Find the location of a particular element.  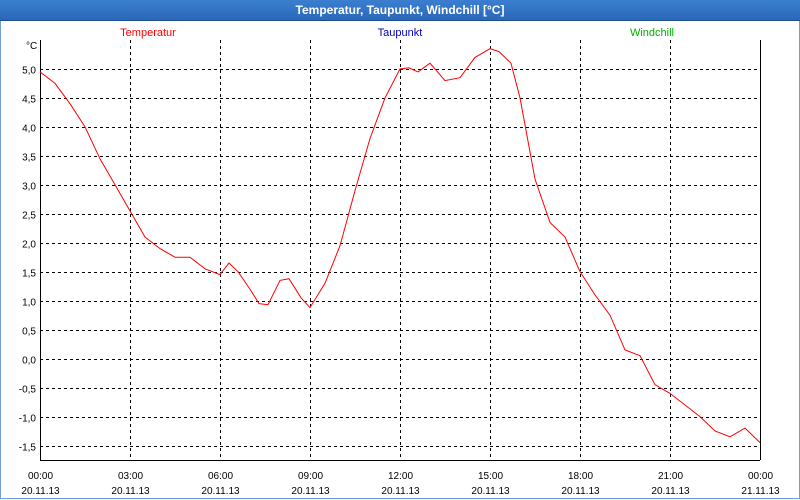

x-tick-date: 21.11.13 is located at coordinates (760, 491).